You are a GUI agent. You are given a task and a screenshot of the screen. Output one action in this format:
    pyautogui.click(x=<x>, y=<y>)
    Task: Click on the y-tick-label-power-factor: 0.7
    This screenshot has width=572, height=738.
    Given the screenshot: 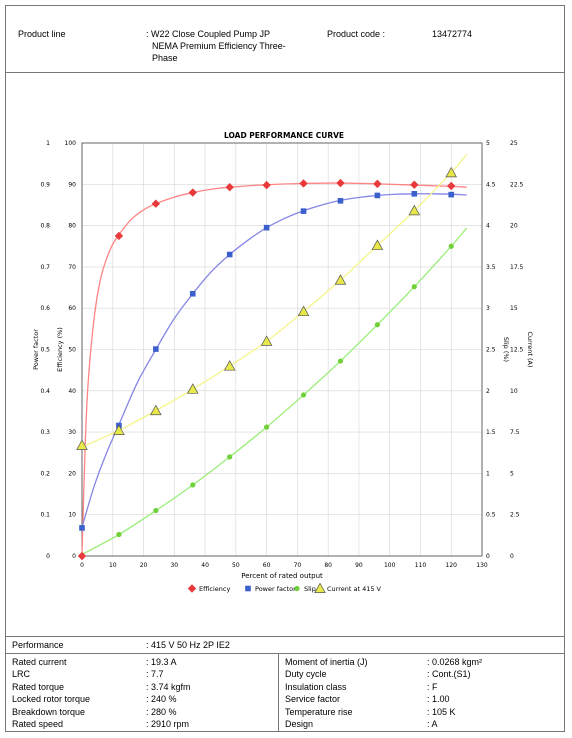 What is the action you would take?
    pyautogui.click(x=45, y=267)
    